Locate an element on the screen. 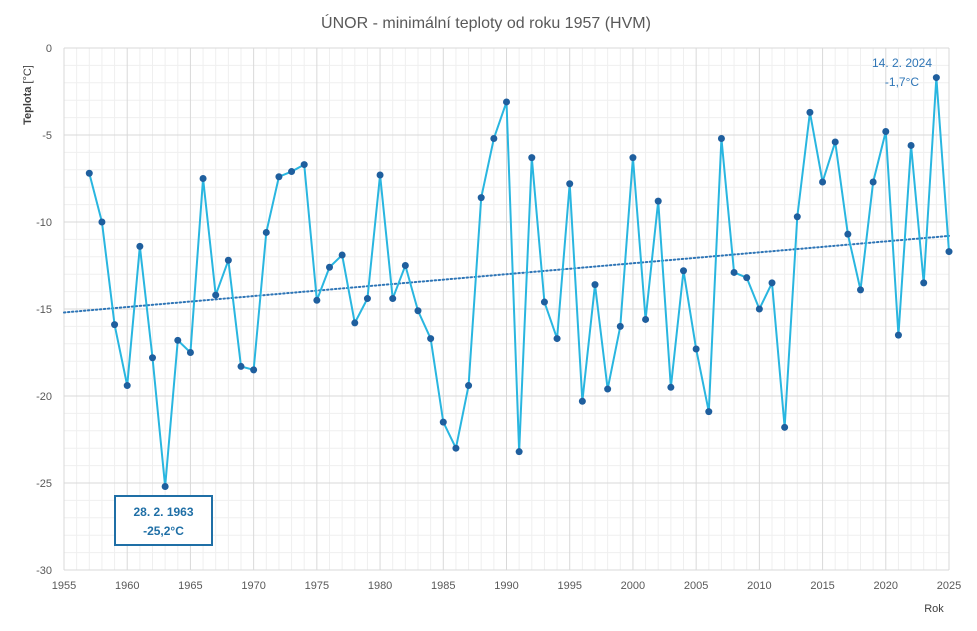 This screenshot has width=977, height=631. x-tick-label: 1955 is located at coordinates (64, 586).